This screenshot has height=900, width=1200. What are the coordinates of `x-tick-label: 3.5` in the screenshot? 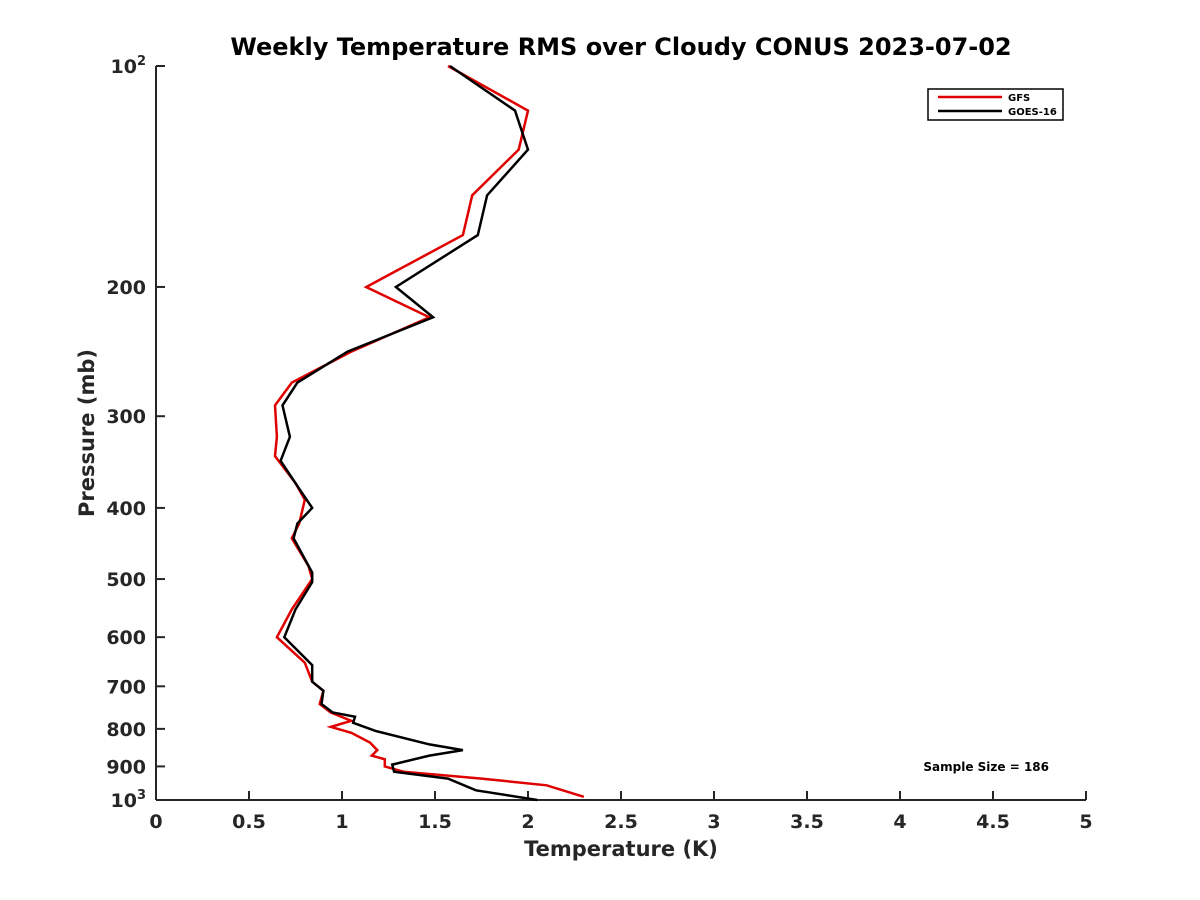 It's located at (807, 822).